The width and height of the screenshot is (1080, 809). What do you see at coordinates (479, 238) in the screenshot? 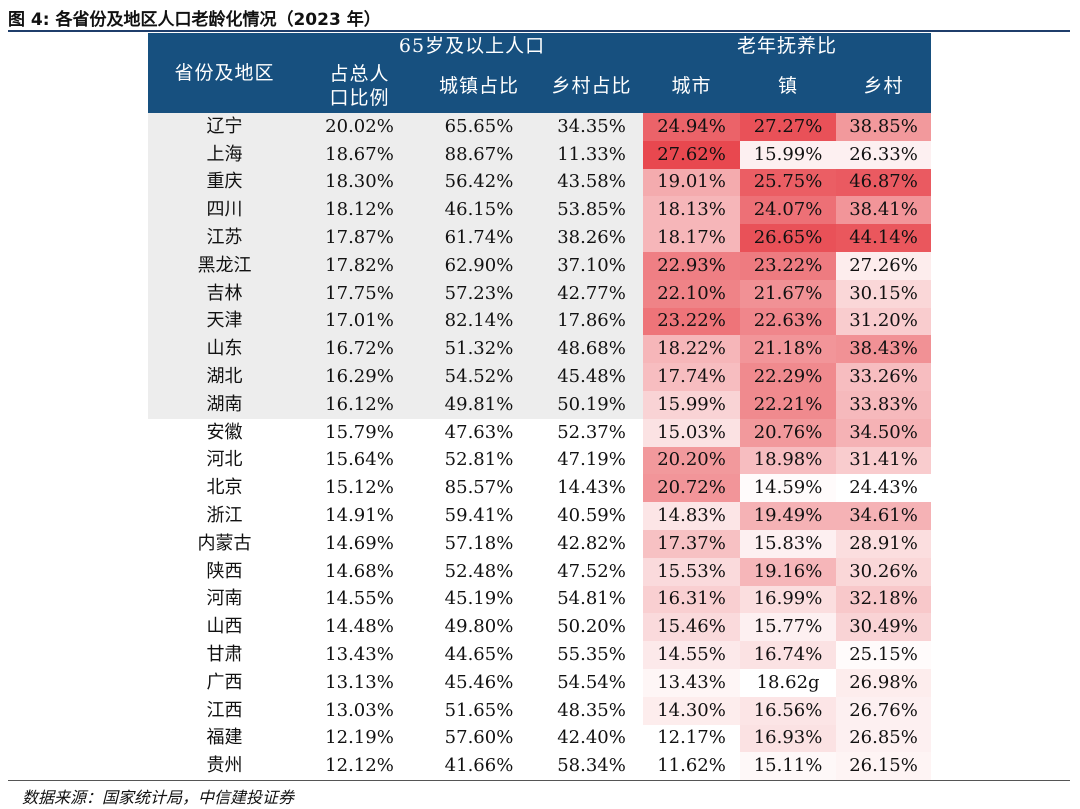
I see `cell-share-urban: 61.74%` at bounding box center [479, 238].